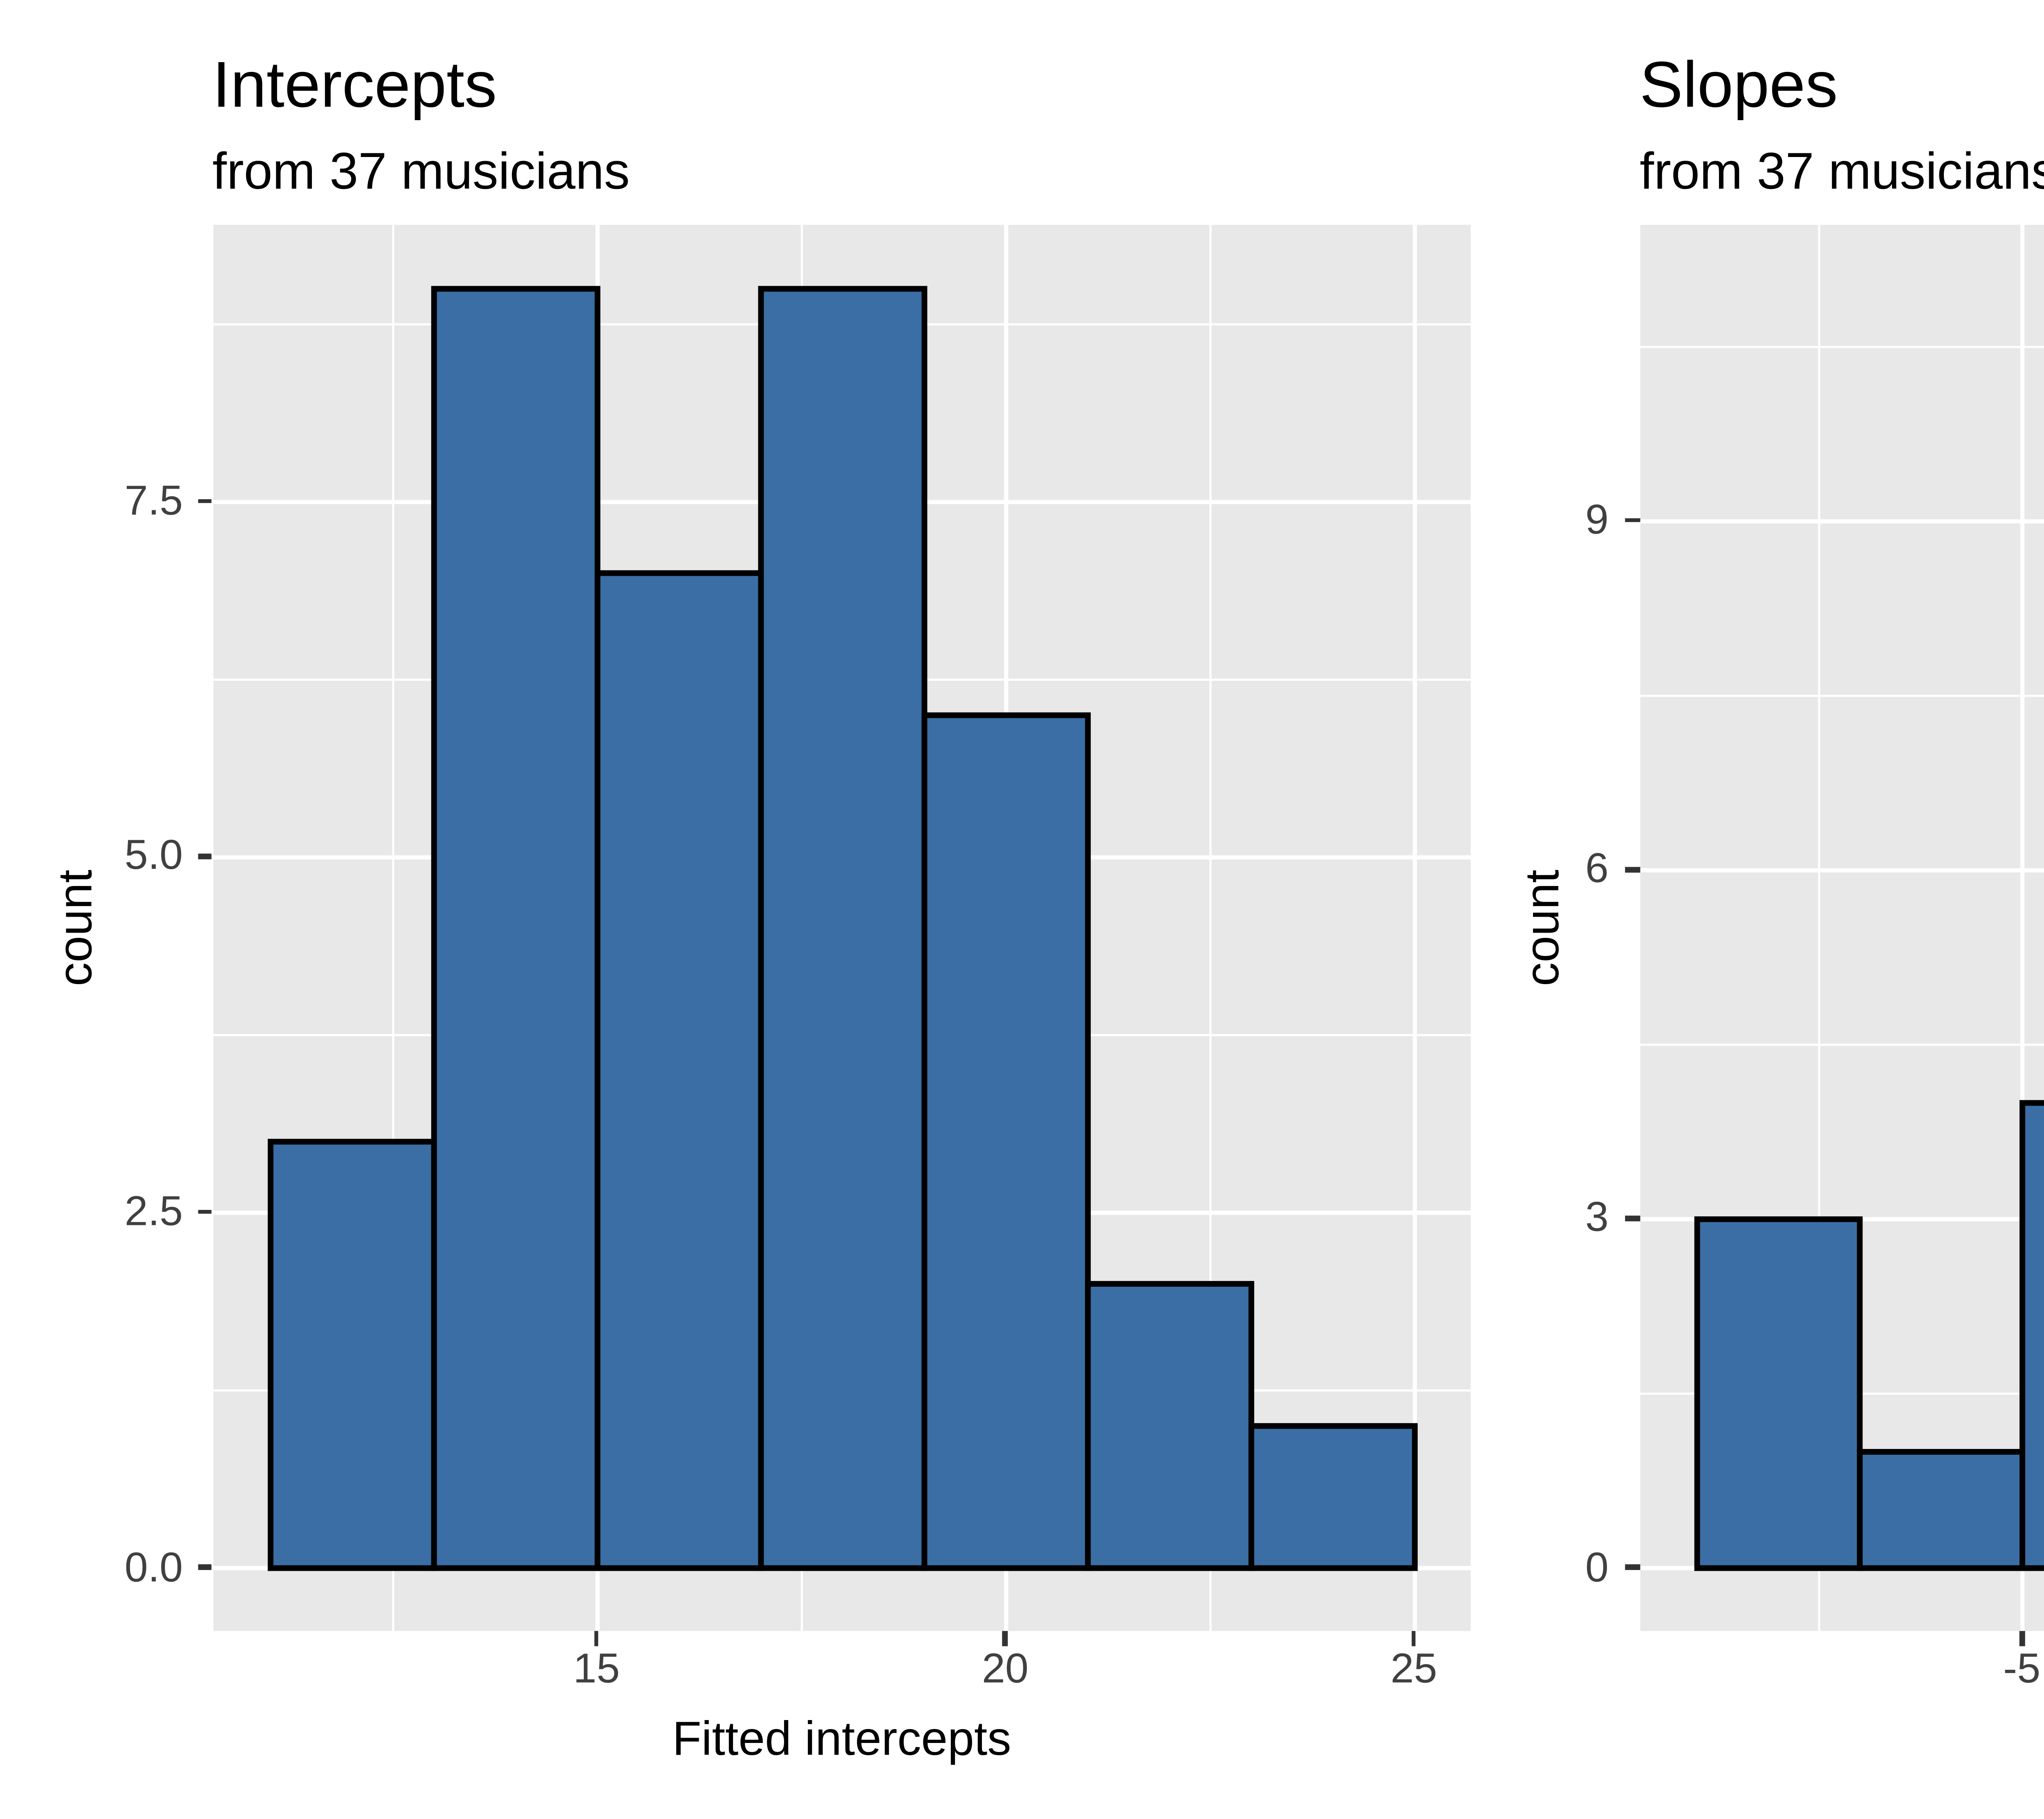 The width and height of the screenshot is (2044, 1819). Describe the element at coordinates (1597, 868) in the screenshot. I see `y-tick-label: 6` at that location.